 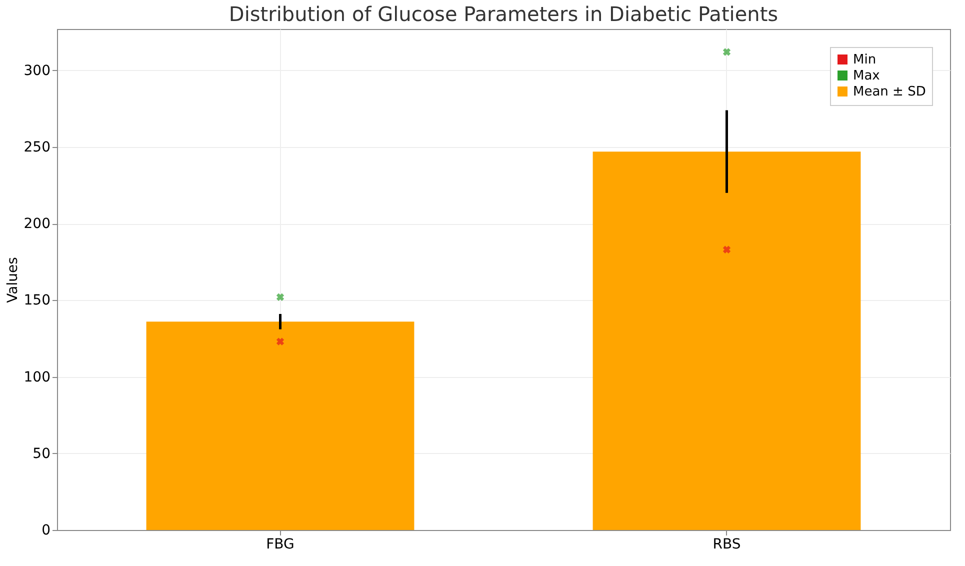 I want to click on x-tick-label: FBG, so click(x=280, y=544).